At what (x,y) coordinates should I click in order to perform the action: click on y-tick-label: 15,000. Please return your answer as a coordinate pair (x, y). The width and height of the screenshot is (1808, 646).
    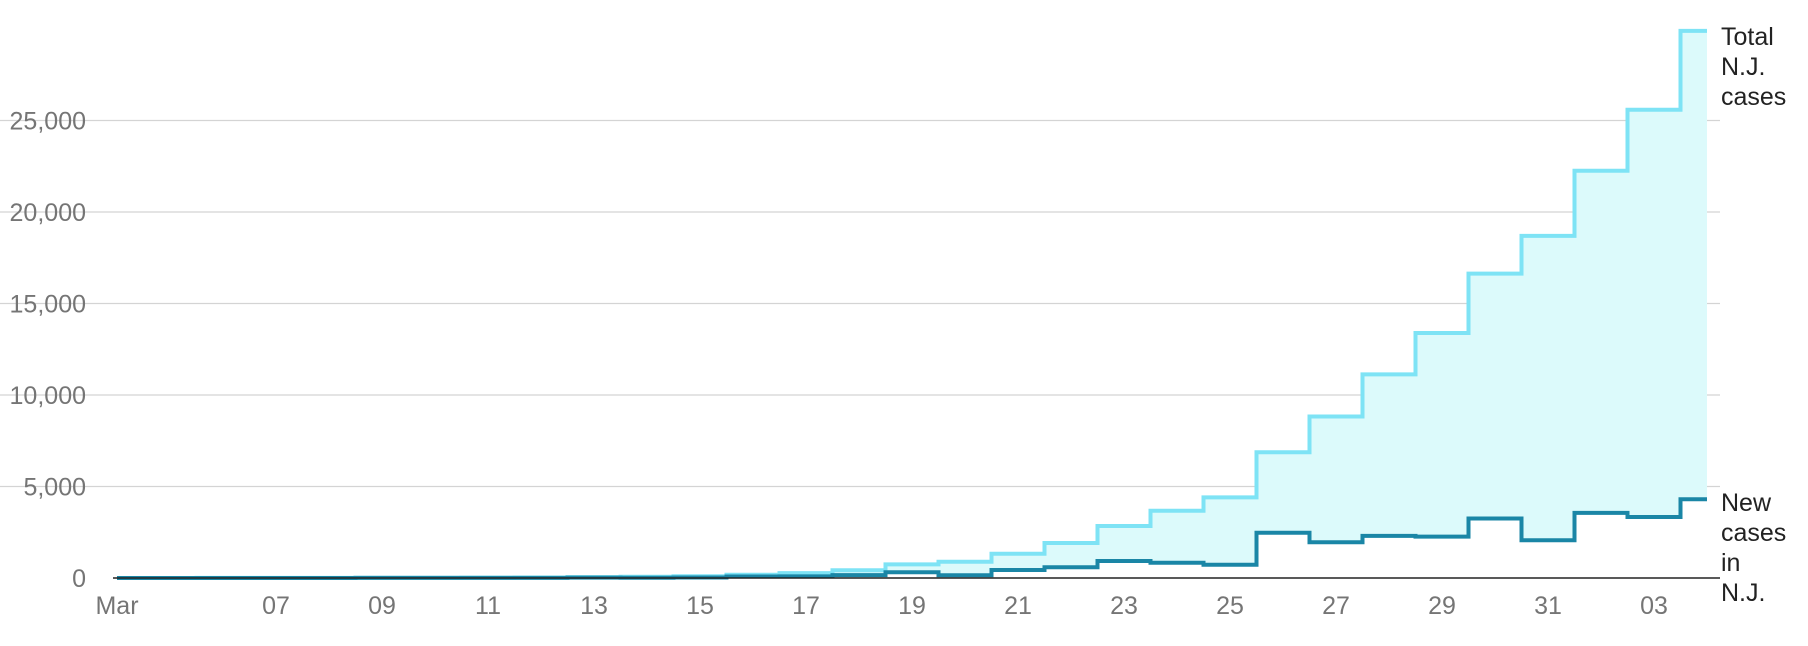
    Looking at the image, I should click on (48, 305).